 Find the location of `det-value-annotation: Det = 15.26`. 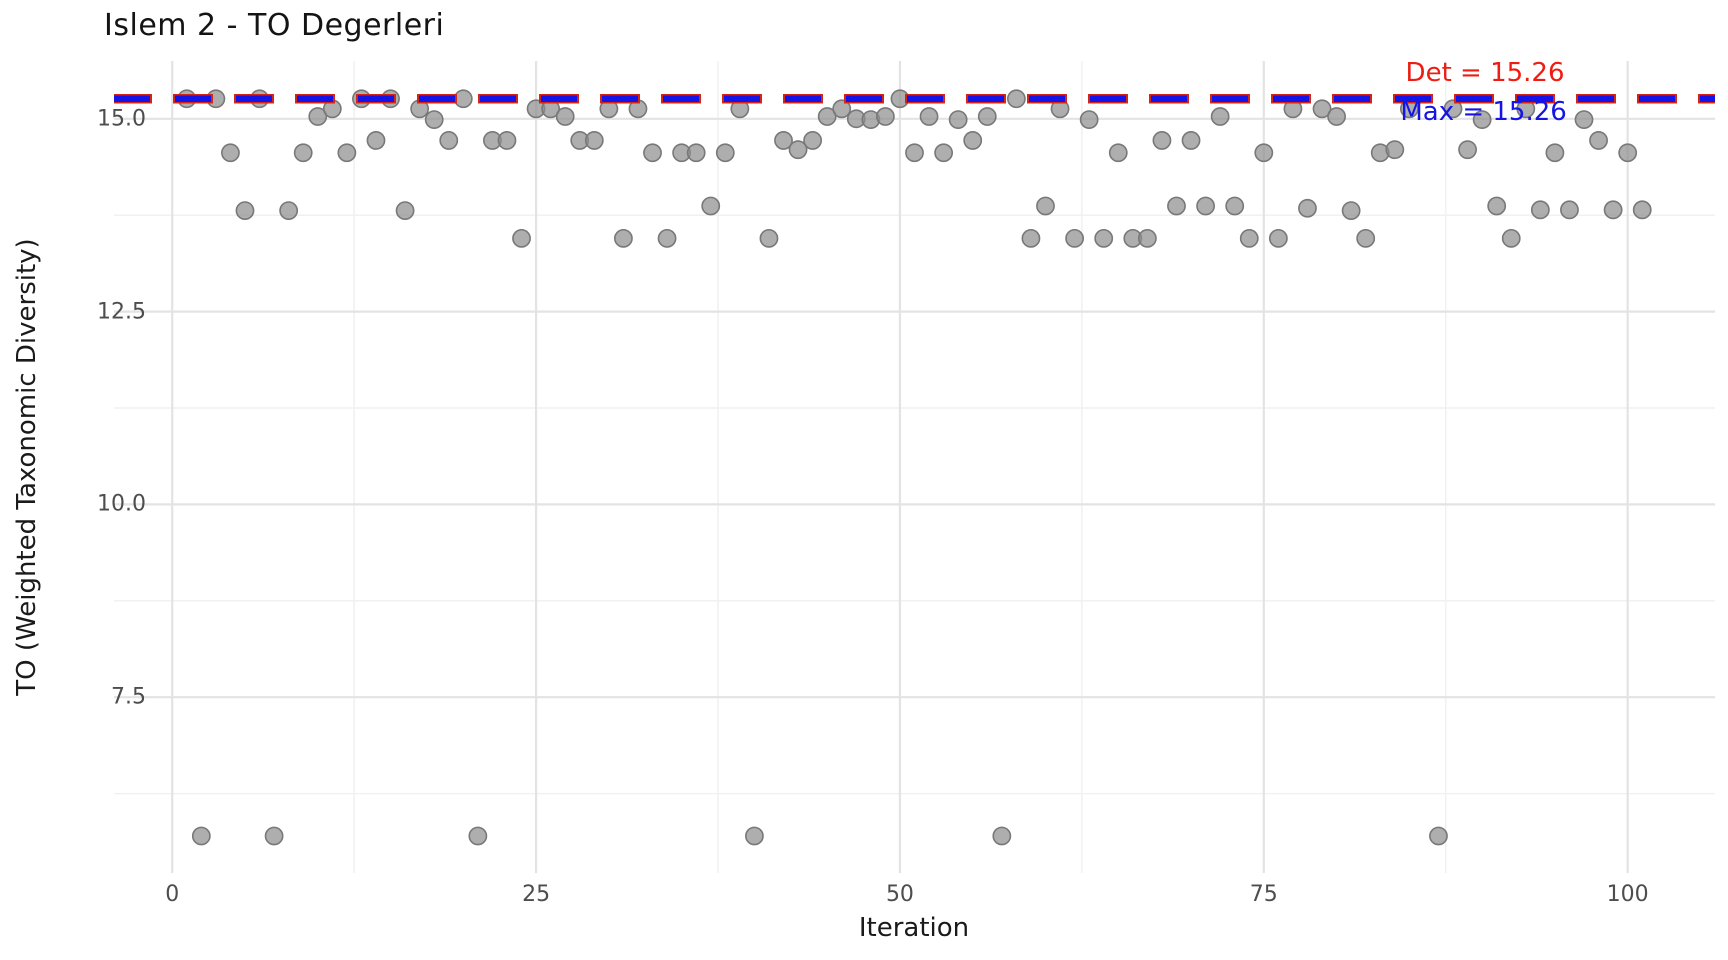

det-value-annotation: Det = 15.26 is located at coordinates (1485, 73).